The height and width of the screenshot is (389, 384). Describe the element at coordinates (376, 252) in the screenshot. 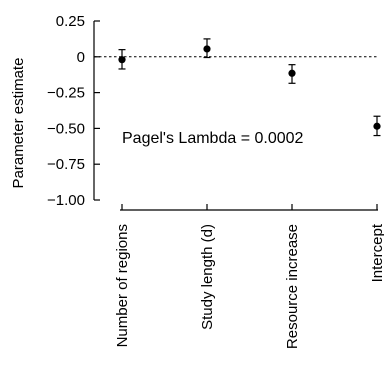

I see `x-tick-label: Intercept` at that location.